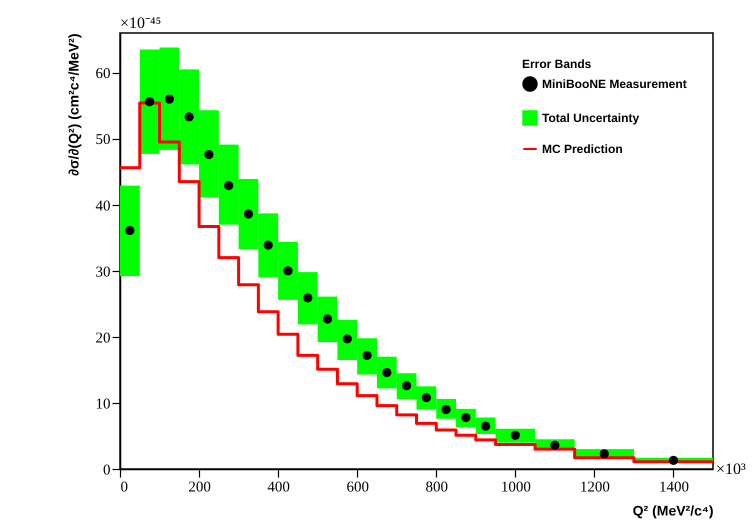 The width and height of the screenshot is (755, 529). Describe the element at coordinates (74, 105) in the screenshot. I see `y-axis-title: ∂σ/∂(Q²) (cm²c⁴/MeV²)` at that location.